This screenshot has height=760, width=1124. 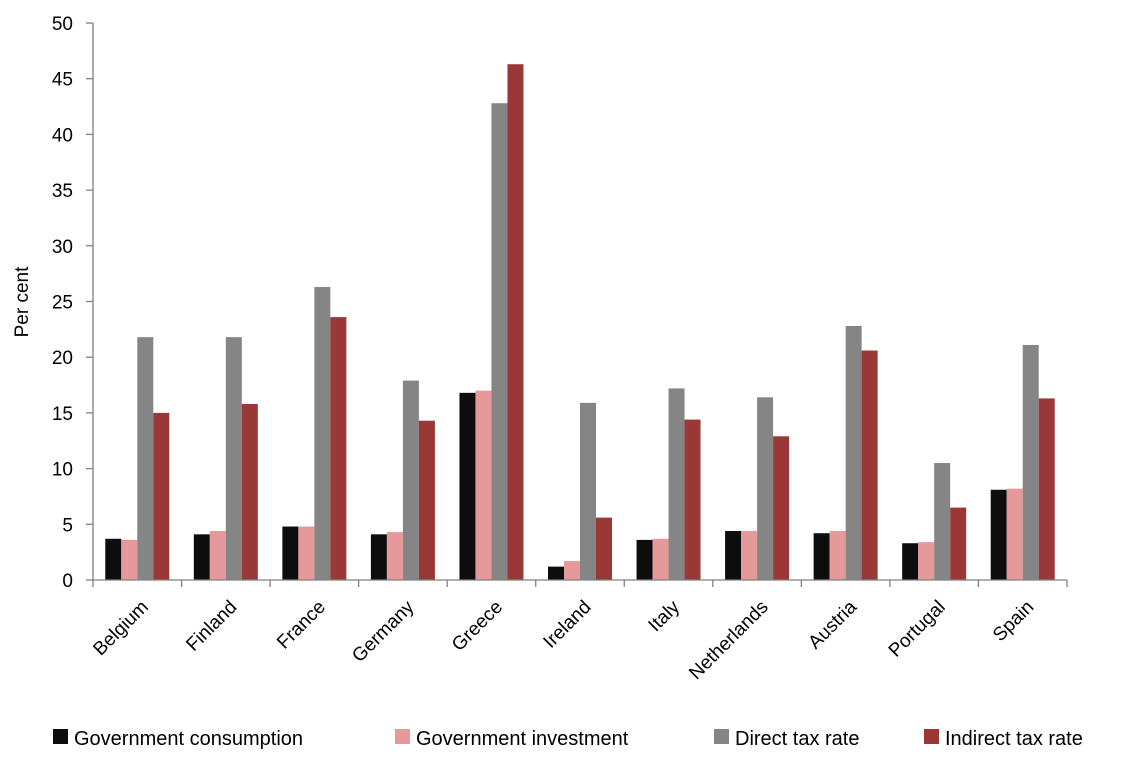 What do you see at coordinates (665, 616) in the screenshot?
I see `x-tick-label-italy: Italy` at bounding box center [665, 616].